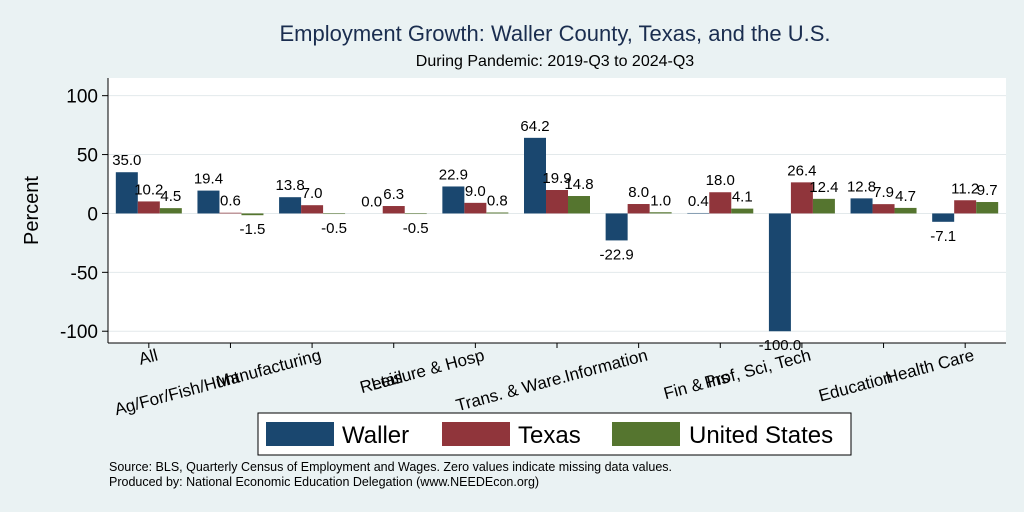 This screenshot has height=512, width=1024. I want to click on data-label: -7.1, so click(943, 236).